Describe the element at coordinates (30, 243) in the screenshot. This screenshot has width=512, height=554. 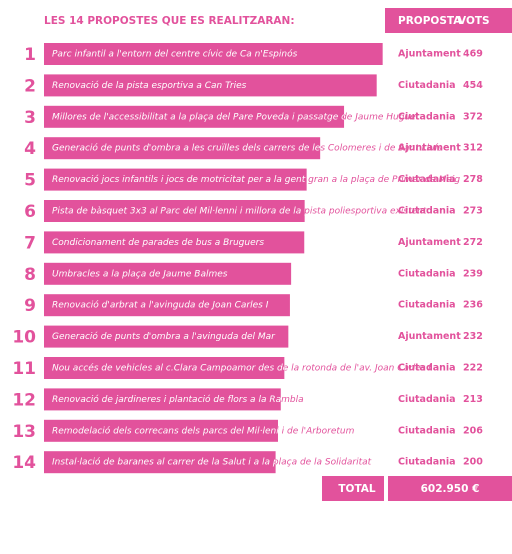
I see `rank: 7` at that location.